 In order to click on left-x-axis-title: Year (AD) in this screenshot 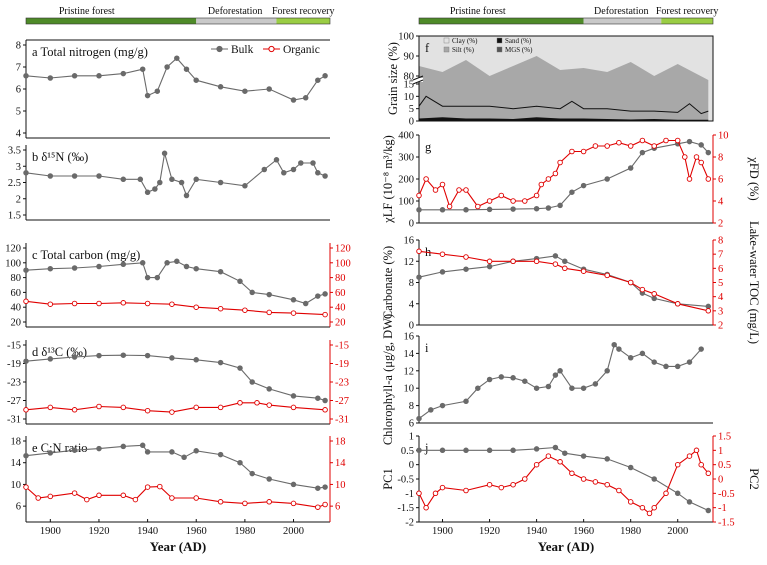, I will do `click(178, 546)`.